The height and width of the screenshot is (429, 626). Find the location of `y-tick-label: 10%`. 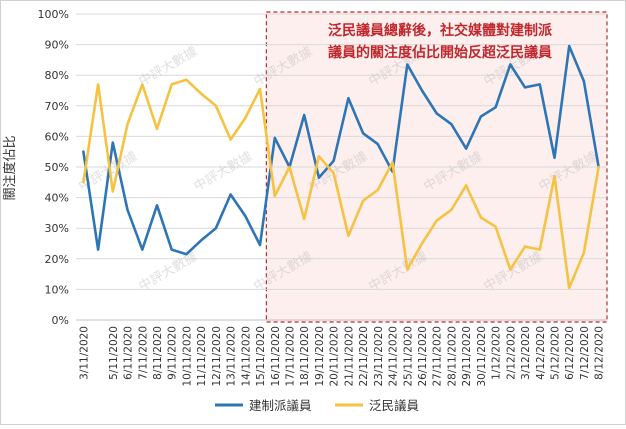

y-tick-label: 10% is located at coordinates (57, 289).